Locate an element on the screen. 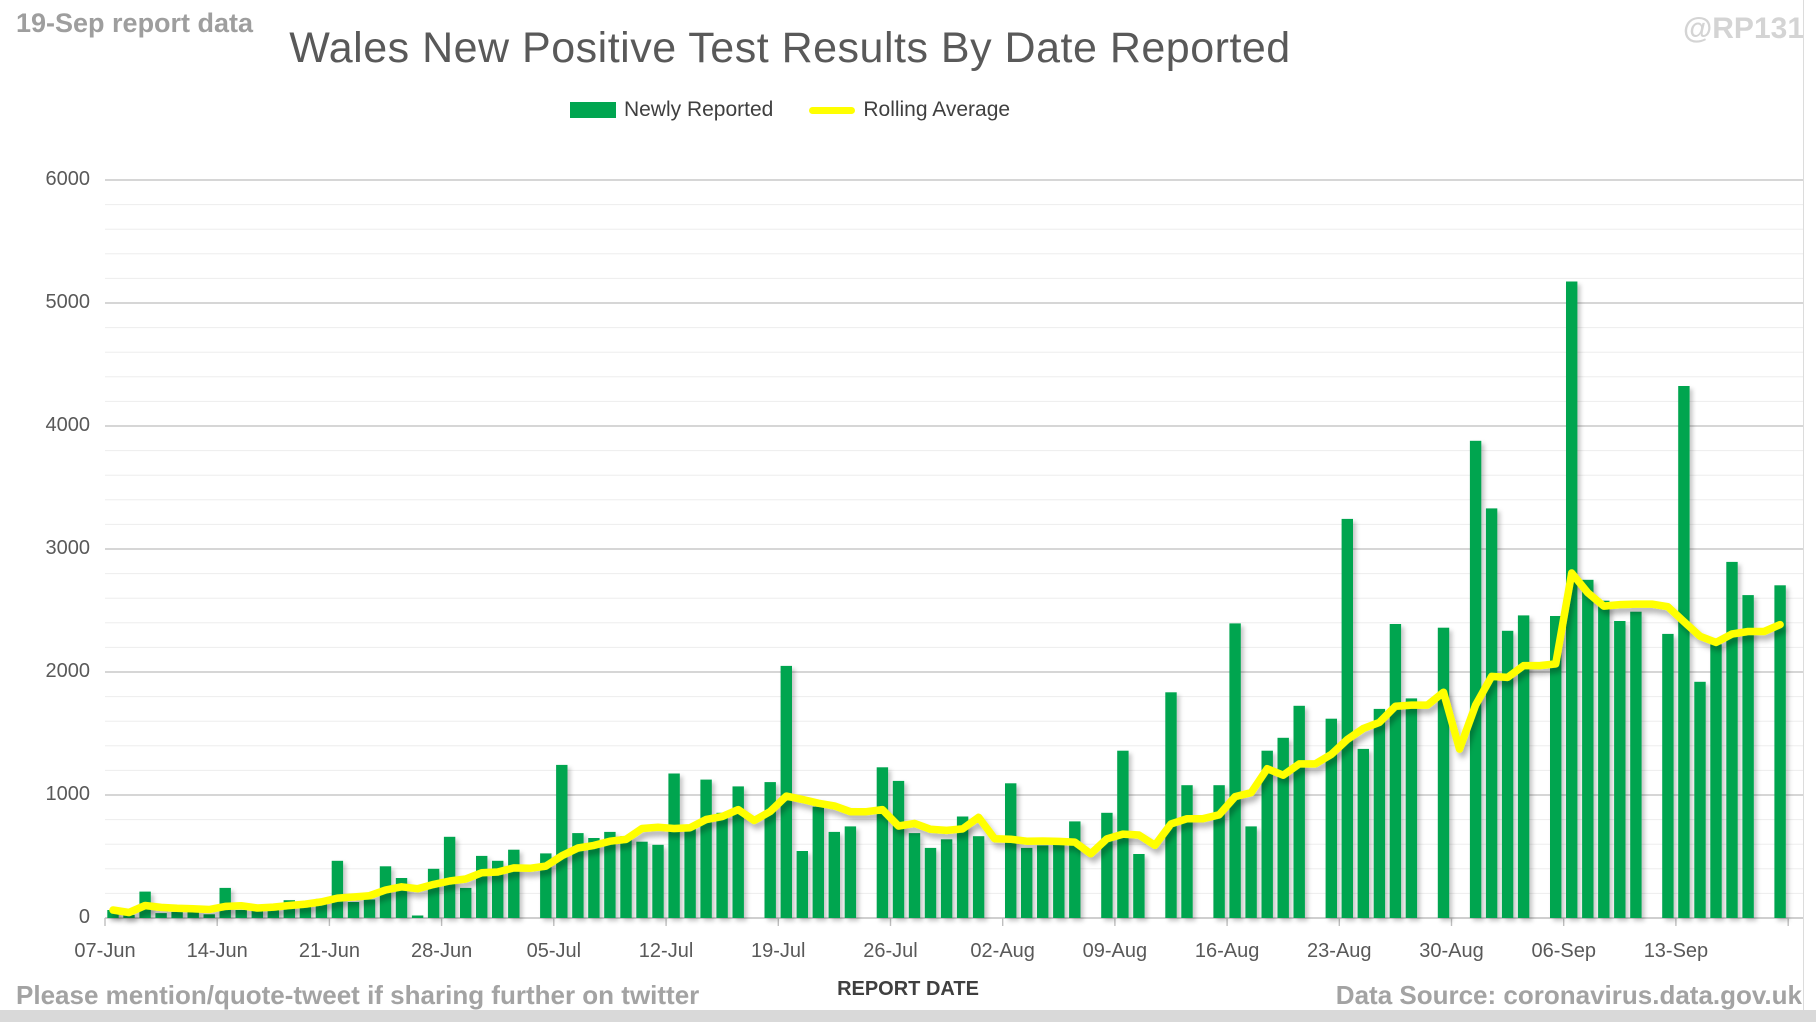 This screenshot has width=1816, height=1022. x-tick-label: 02-Aug is located at coordinates (1002, 951).